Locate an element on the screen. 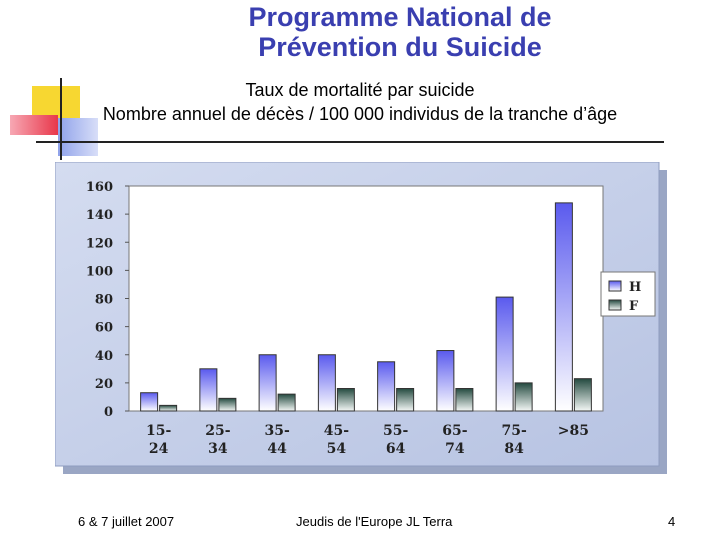 The height and width of the screenshot is (540, 720). x-tick-label: 75-84 is located at coordinates (513, 440).